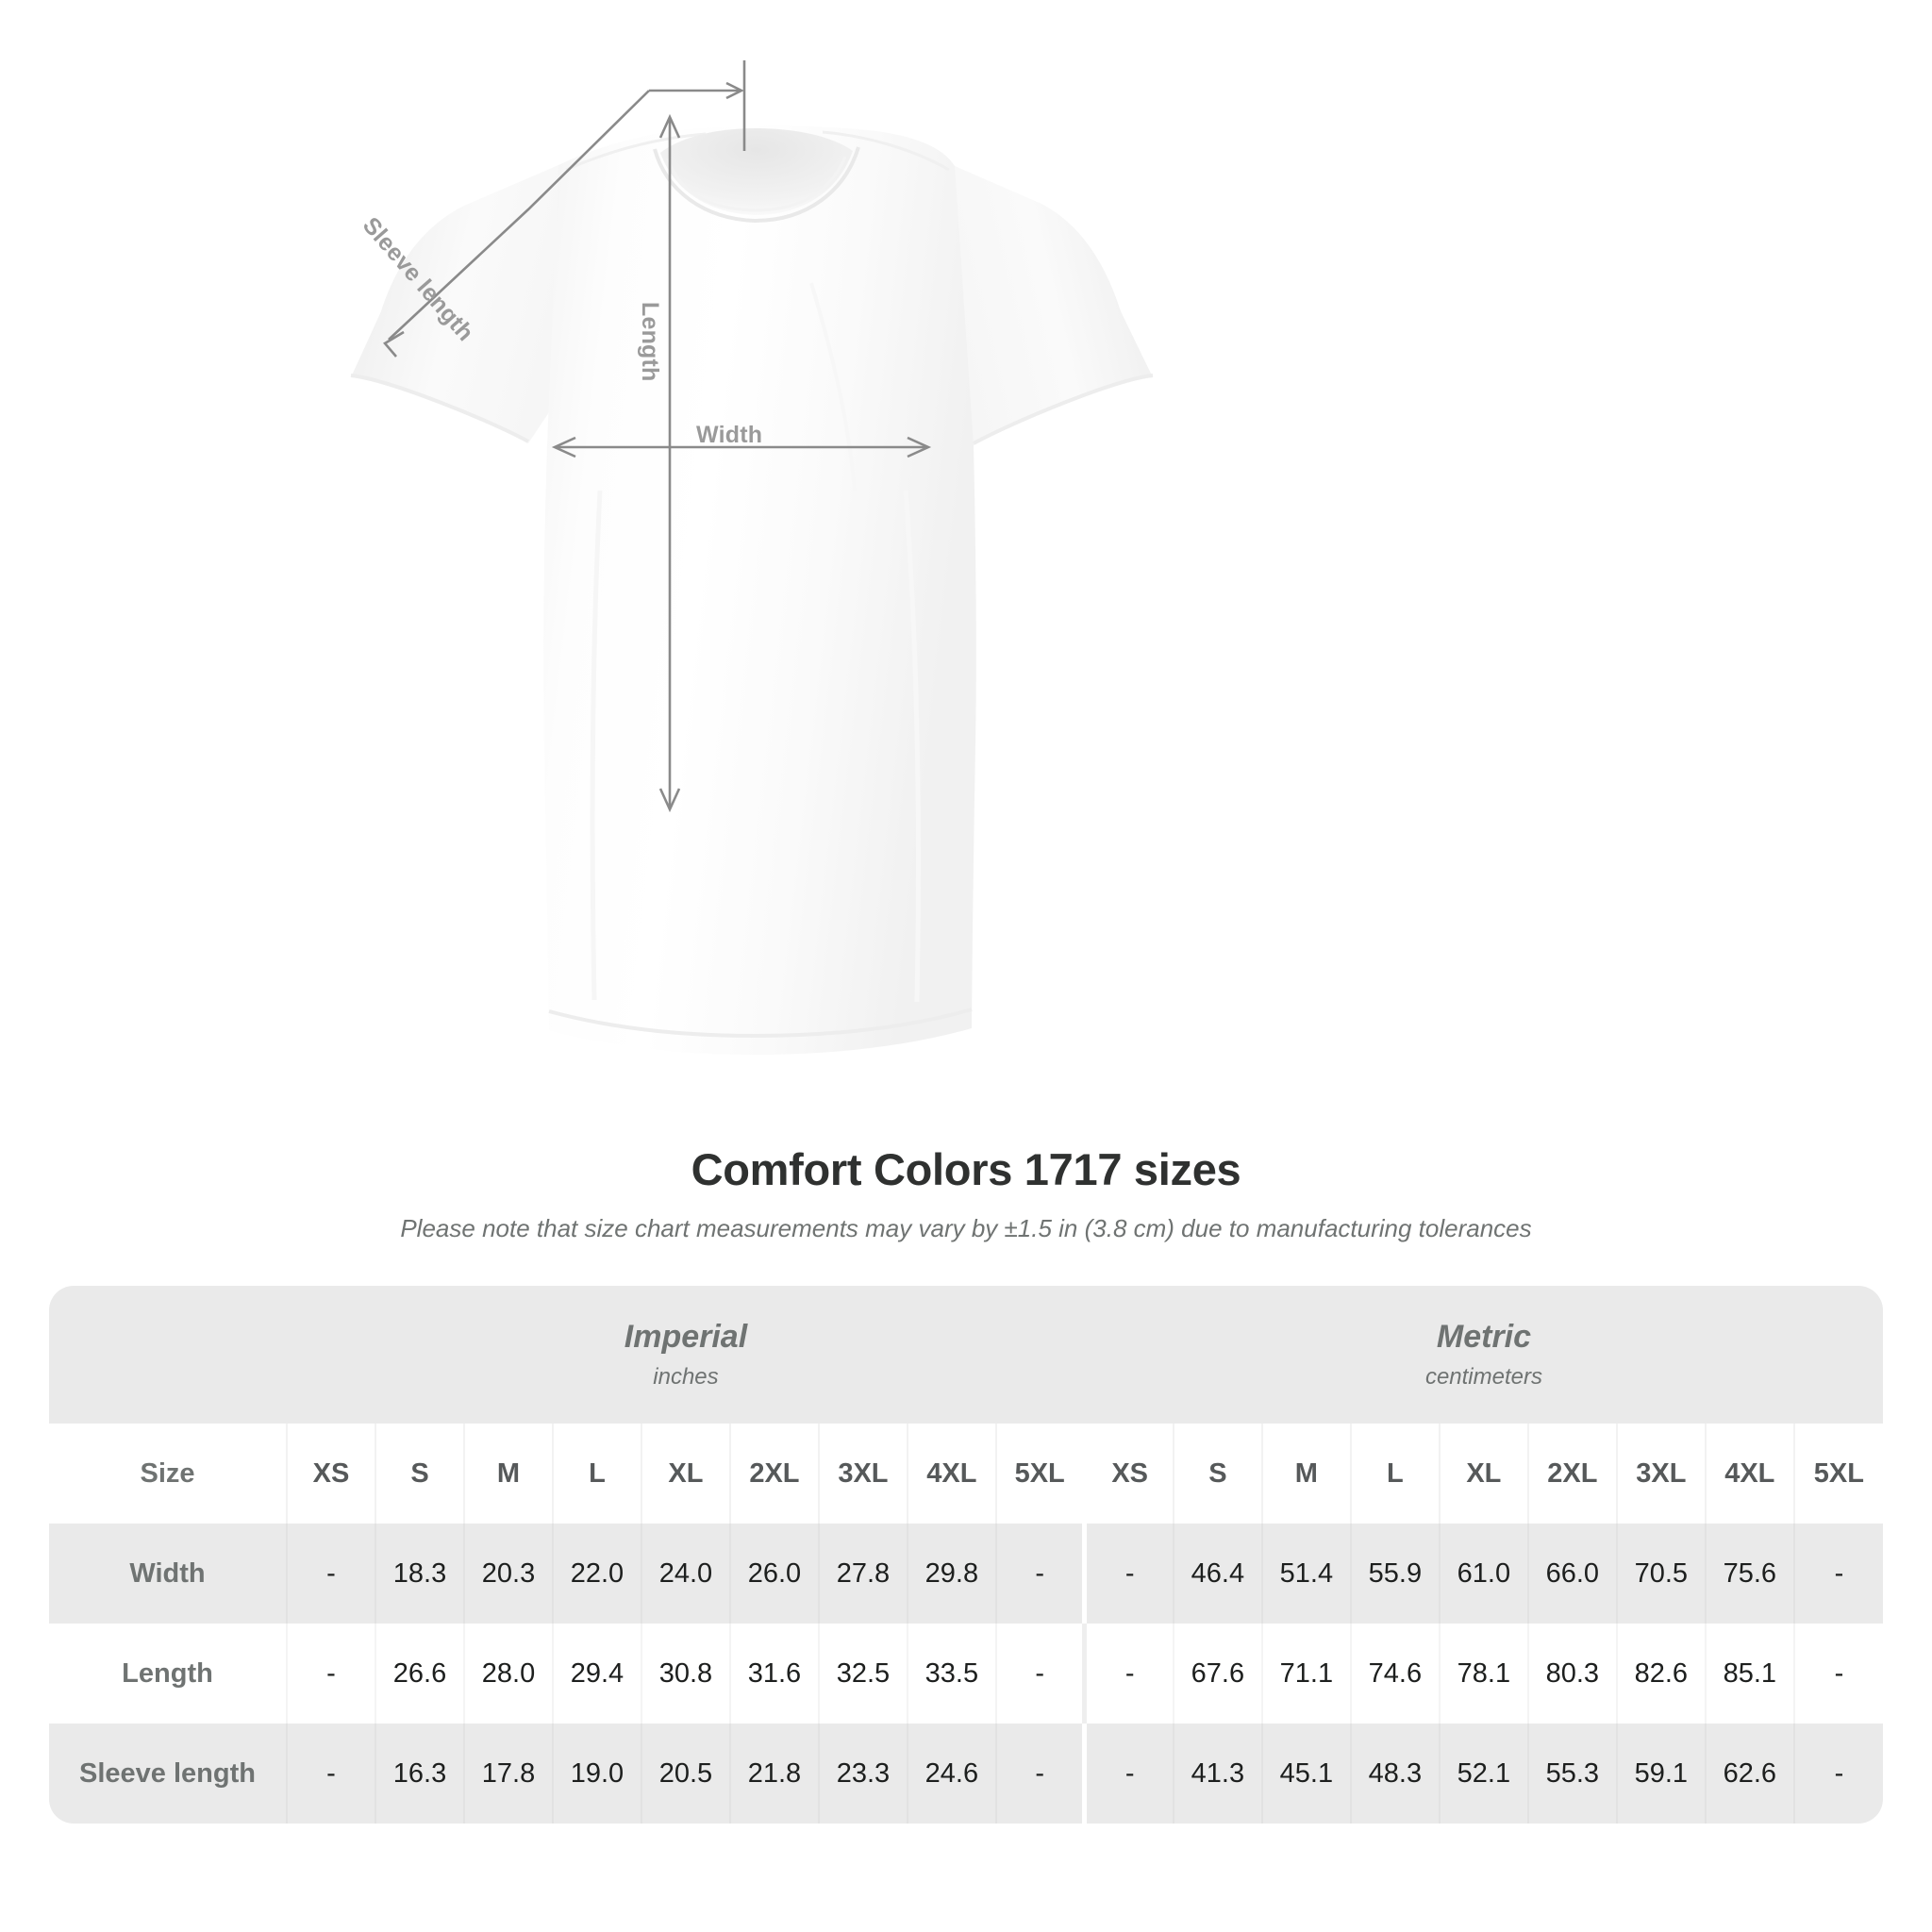  What do you see at coordinates (1660, 1674) in the screenshot?
I see `cell-length-metric-3XL: 82.6` at bounding box center [1660, 1674].